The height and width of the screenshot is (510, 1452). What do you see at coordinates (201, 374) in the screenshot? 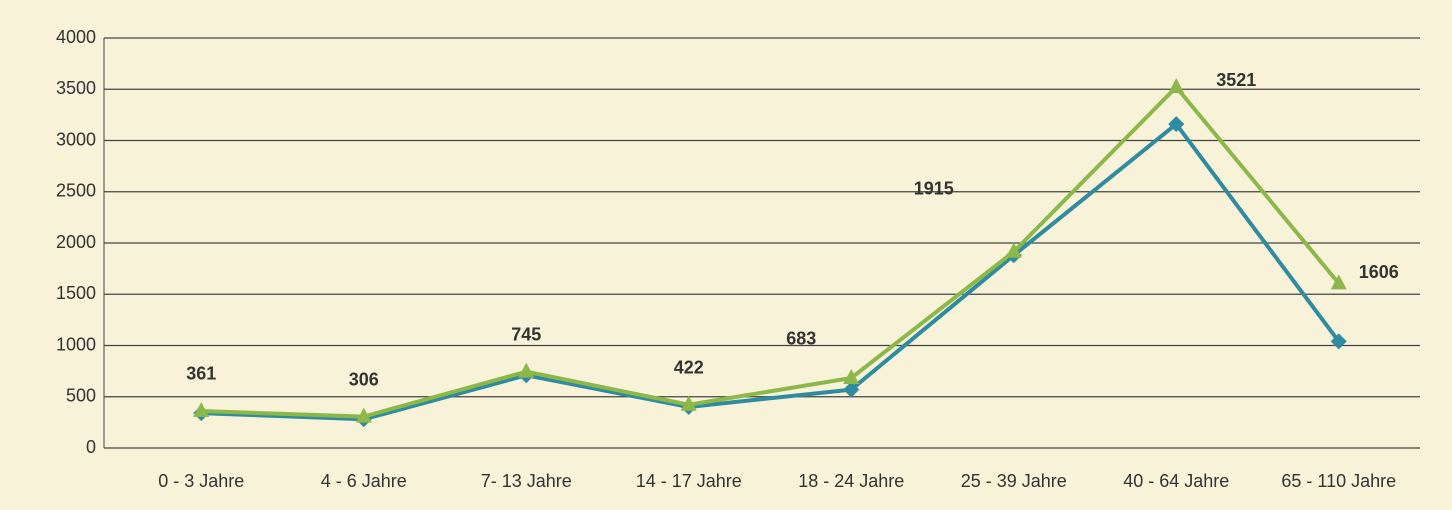
I see `data-label: 361` at bounding box center [201, 374].